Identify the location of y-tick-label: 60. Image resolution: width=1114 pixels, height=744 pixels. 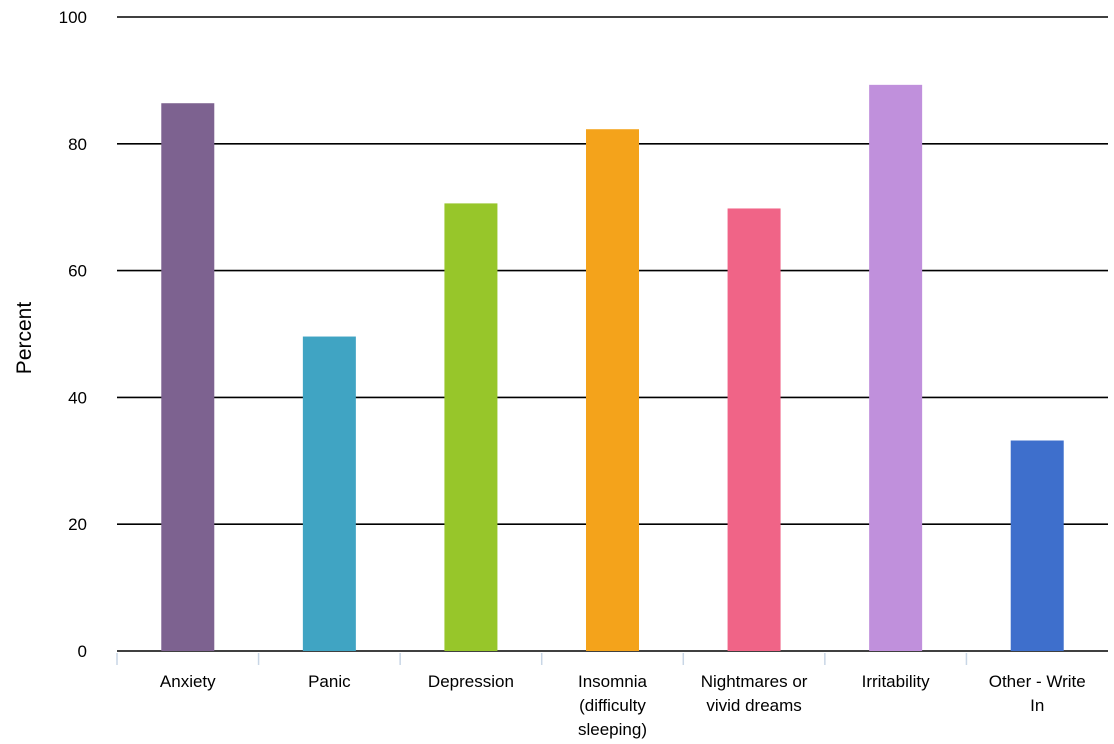
(77, 271).